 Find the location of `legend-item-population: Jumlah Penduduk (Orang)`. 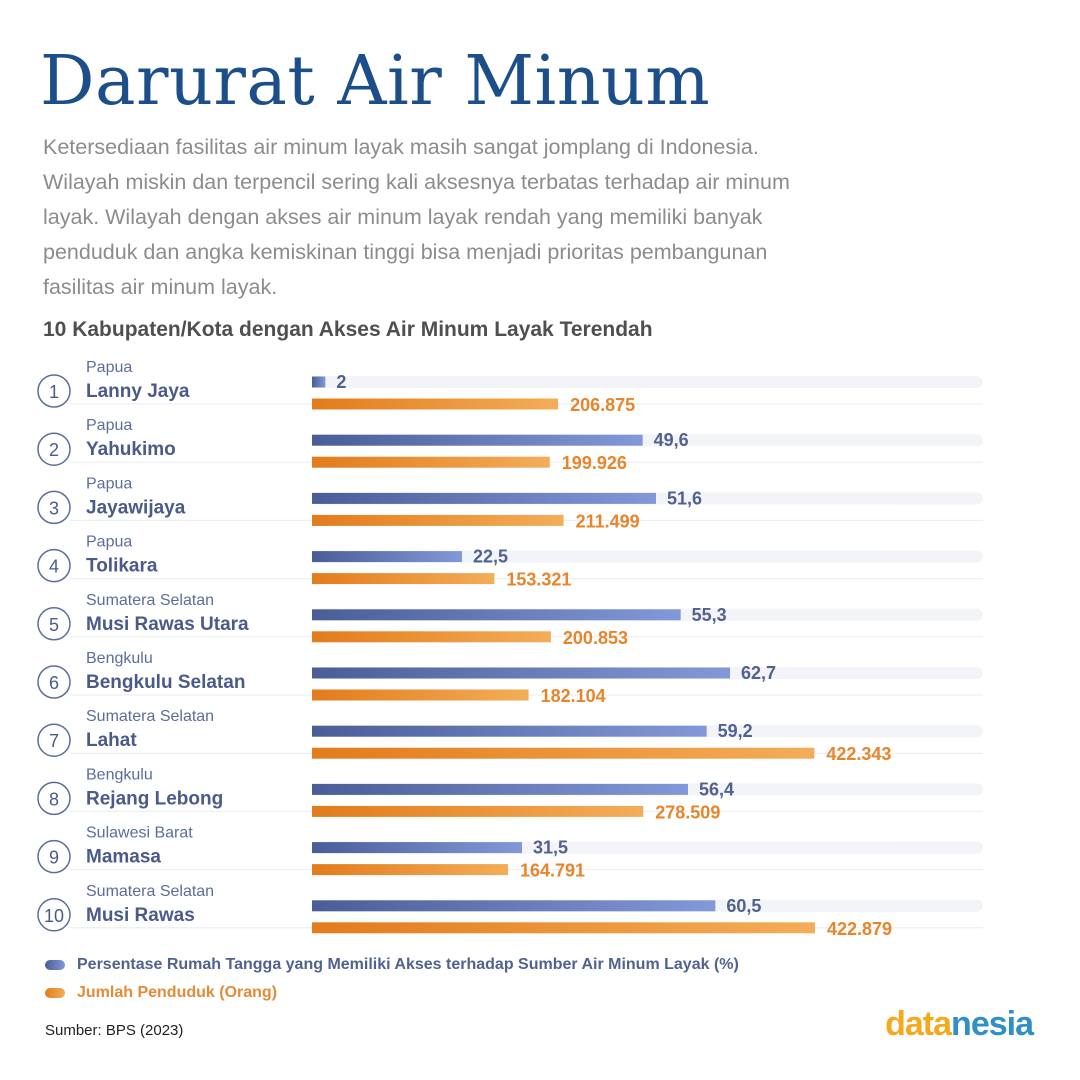

legend-item-population: Jumlah Penduduk (Orang) is located at coordinates (161, 993).